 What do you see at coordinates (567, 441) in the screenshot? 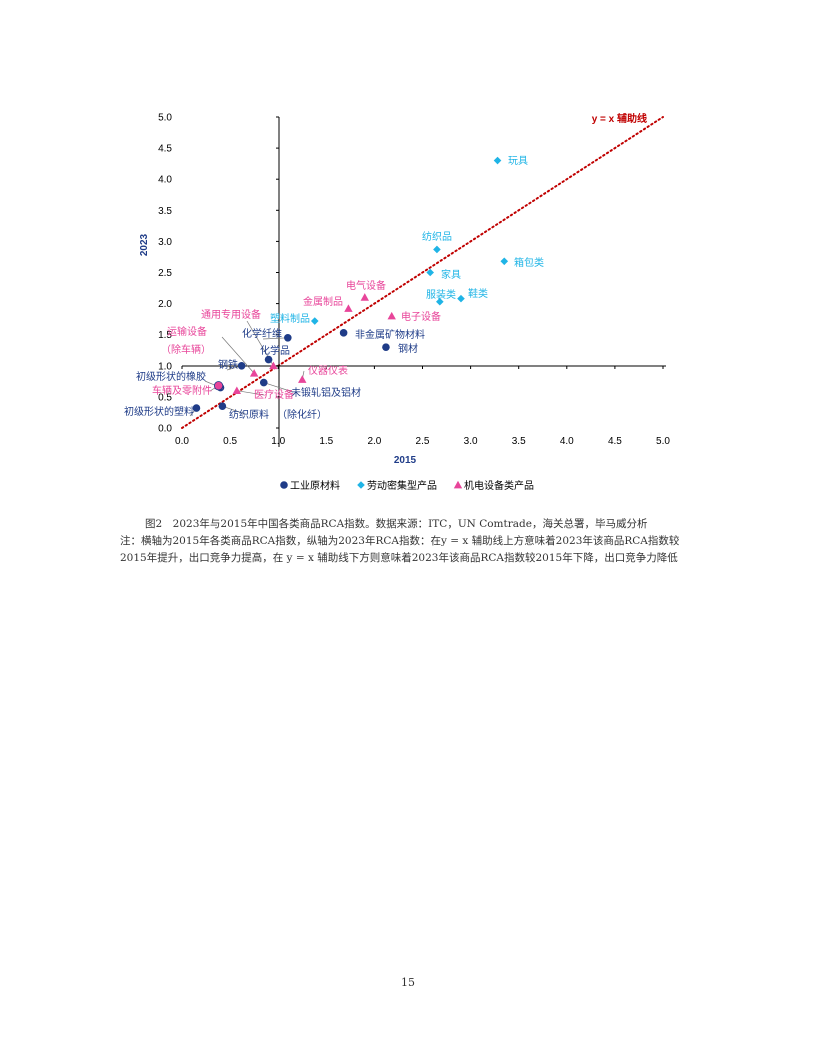
I see `x-tick-label: 4.0` at bounding box center [567, 441].